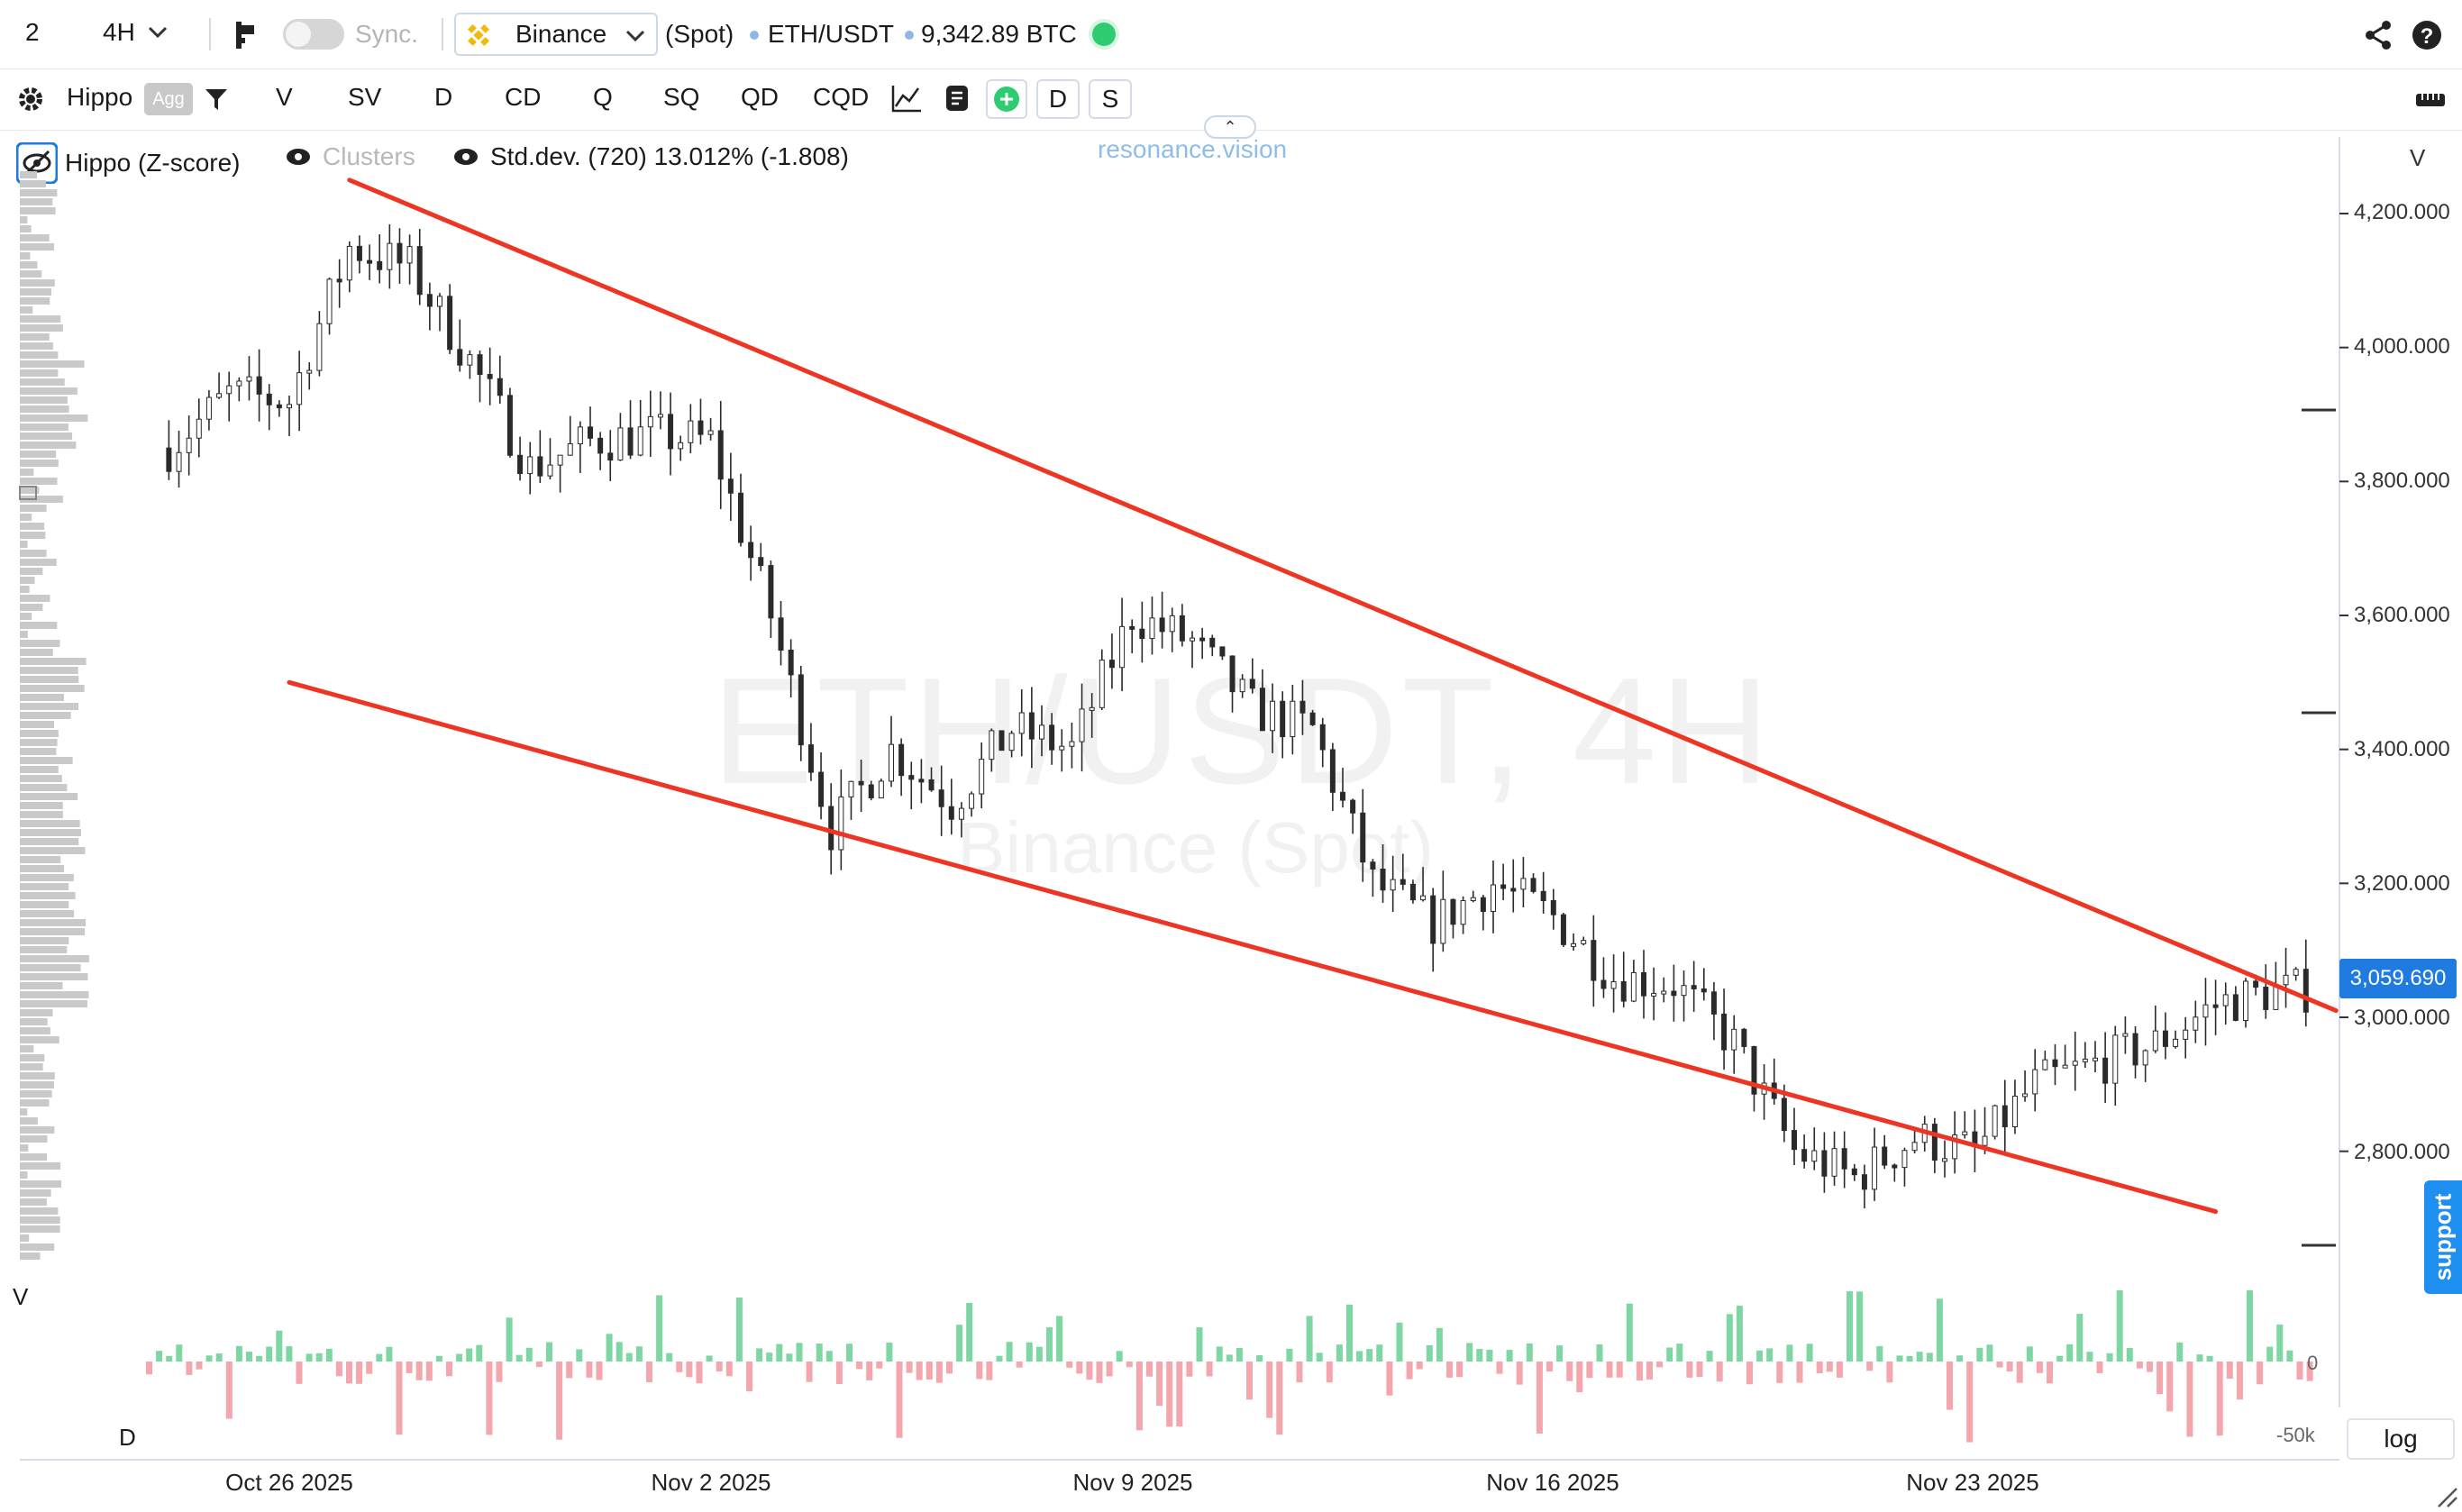  I want to click on exchange-select: Binance, so click(556, 34).